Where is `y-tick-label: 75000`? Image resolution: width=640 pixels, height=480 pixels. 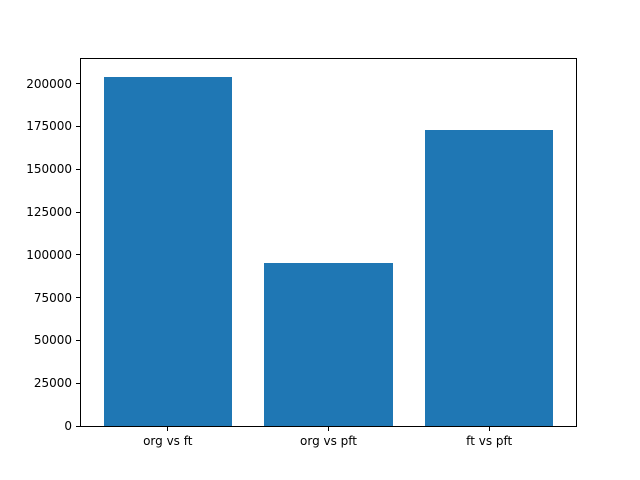
y-tick-label: 75000 is located at coordinates (52, 297).